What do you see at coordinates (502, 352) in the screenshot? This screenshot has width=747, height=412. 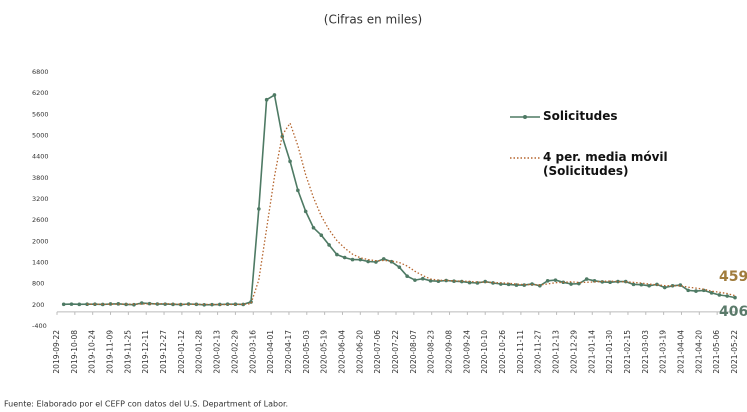 I see `x-tick-label: 2020-10-26` at bounding box center [502, 352].